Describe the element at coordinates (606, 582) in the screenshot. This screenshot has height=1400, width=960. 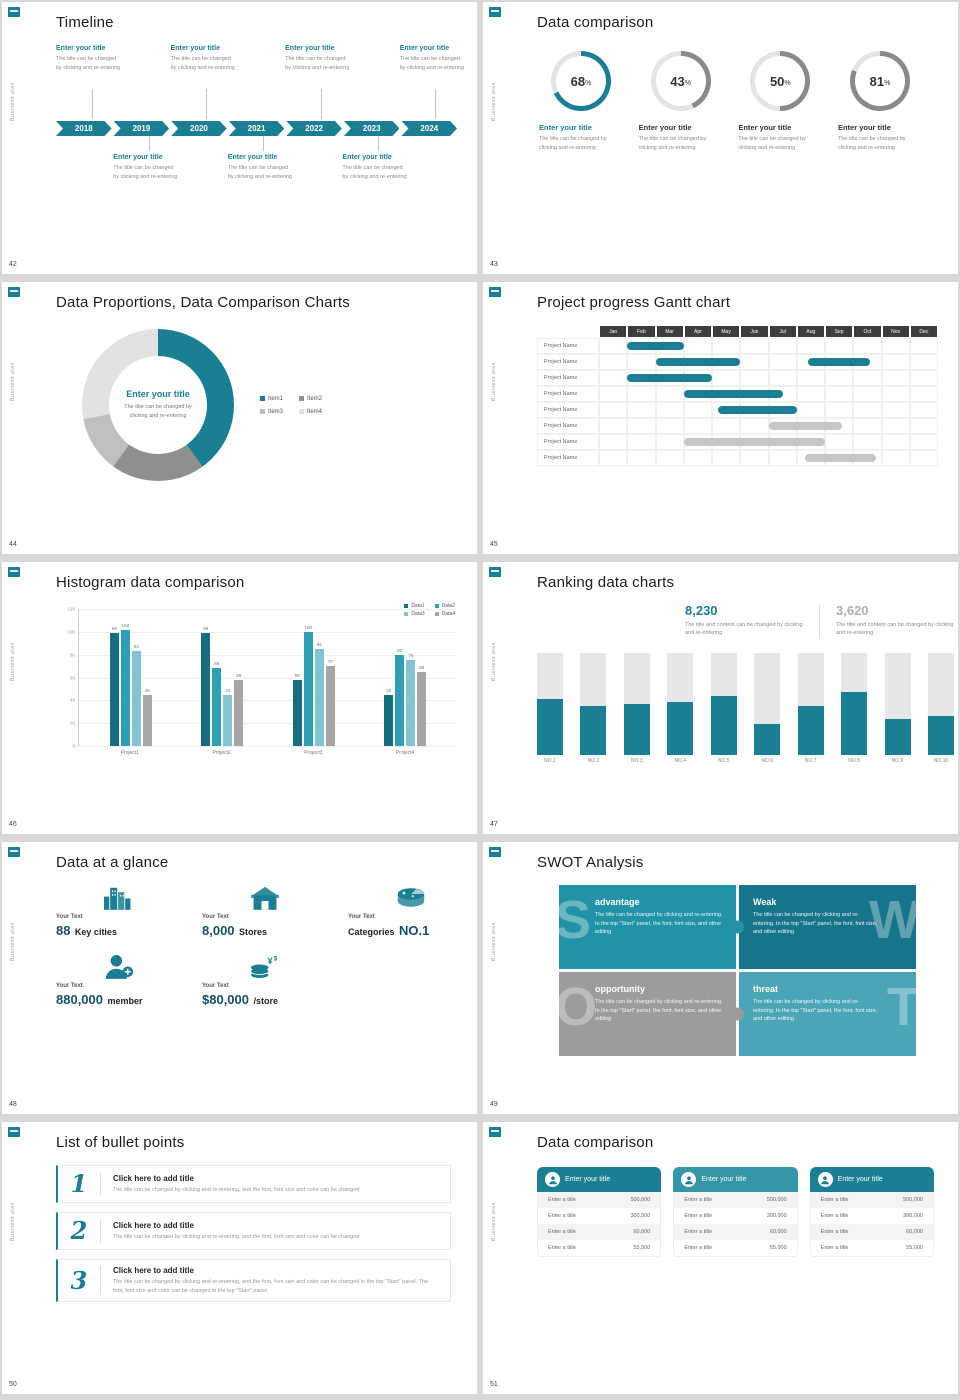
I see `slide-title: Ranking data charts` at that location.